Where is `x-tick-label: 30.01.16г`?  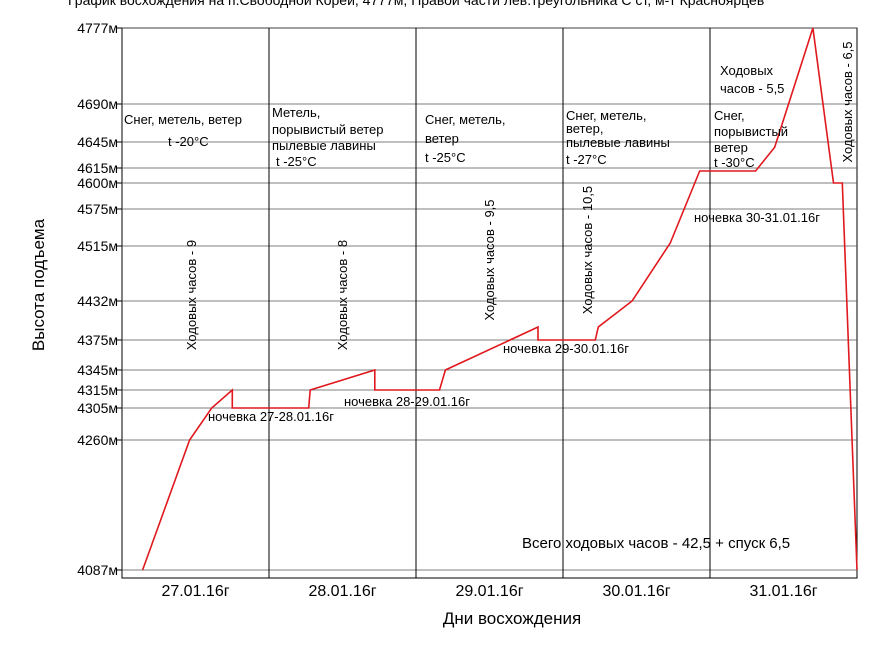 x-tick-label: 30.01.16г is located at coordinates (636, 591).